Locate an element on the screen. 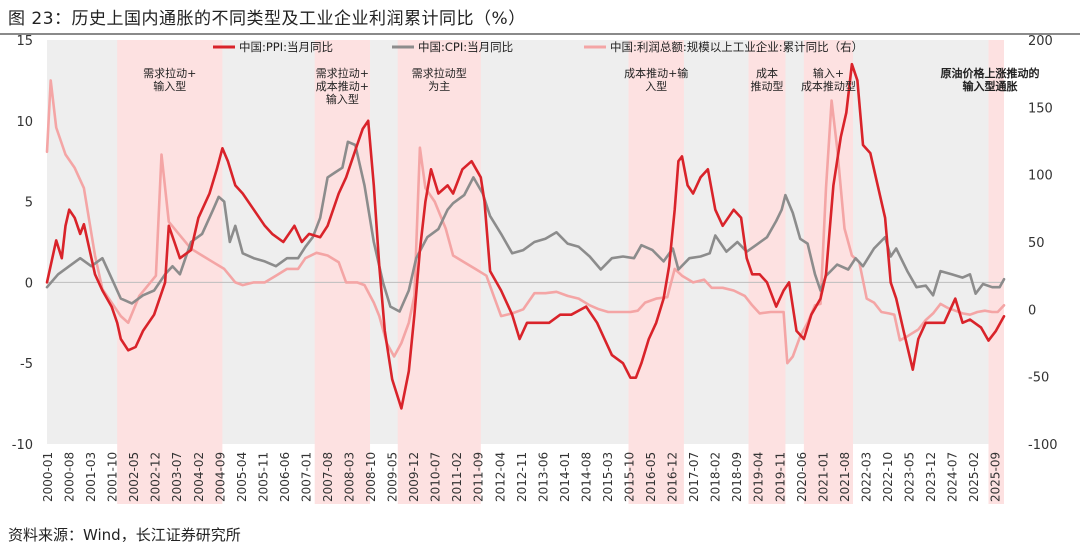 This screenshot has width=1080, height=553. x-tick-label: 2002-05 is located at coordinates (134, 477).